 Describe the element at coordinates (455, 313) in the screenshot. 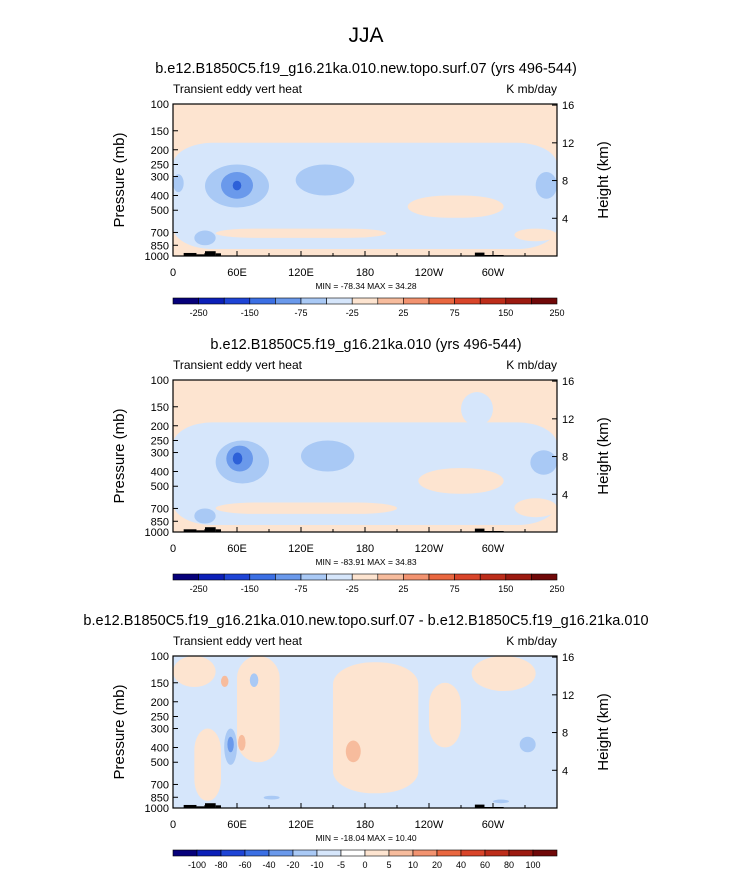

I see `colorbar-label: 75` at that location.